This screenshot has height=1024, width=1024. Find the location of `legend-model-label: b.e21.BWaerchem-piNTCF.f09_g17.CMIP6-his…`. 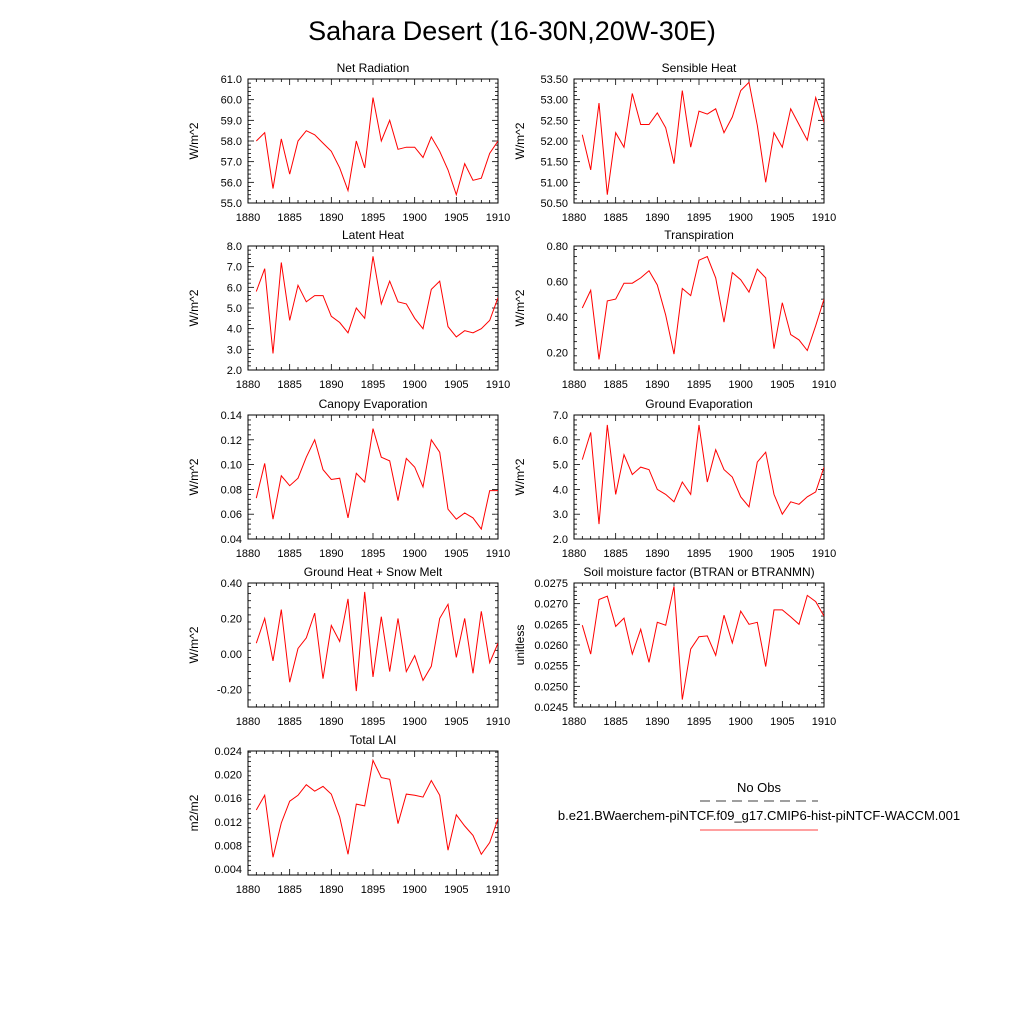

legend-model-label: b.e21.BWaerchem-piNTCF.f09_g17.CMIP6-his… is located at coordinates (759, 815).